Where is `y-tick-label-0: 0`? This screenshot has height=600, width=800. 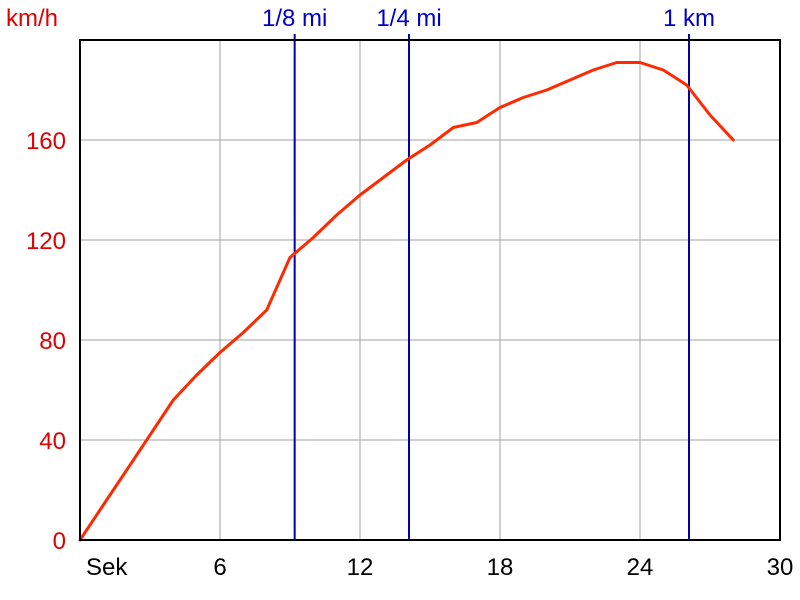
y-tick-label-0: 0 is located at coordinates (59, 541).